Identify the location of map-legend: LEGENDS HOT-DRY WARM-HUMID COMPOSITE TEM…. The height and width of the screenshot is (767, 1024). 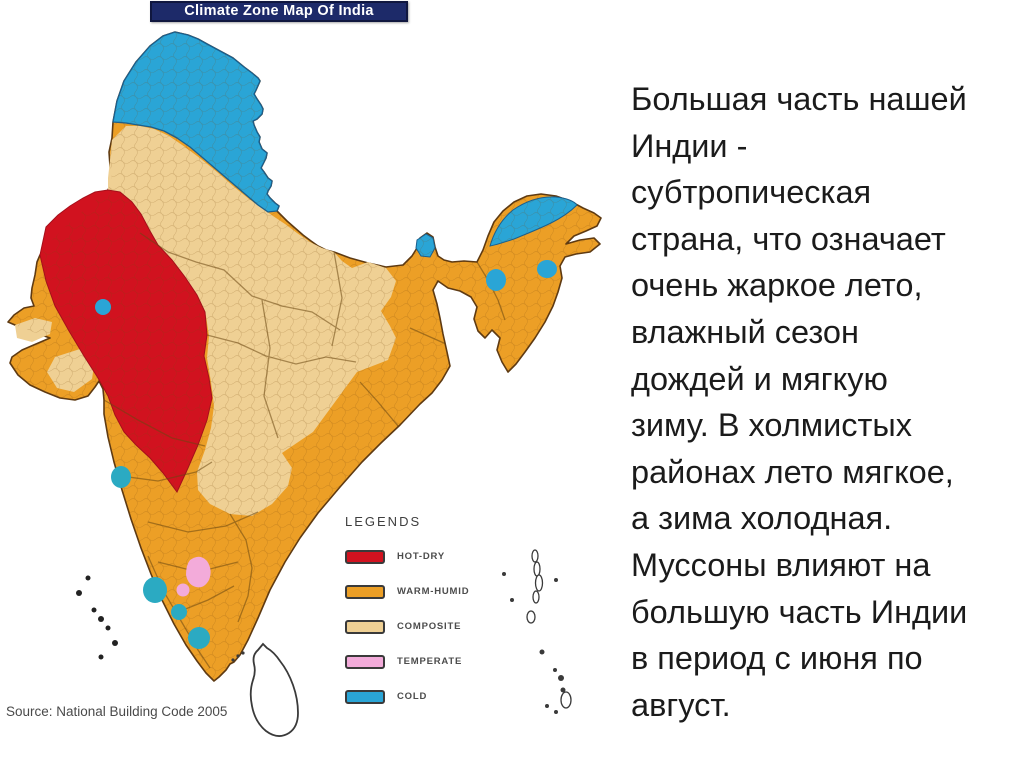
(425, 609).